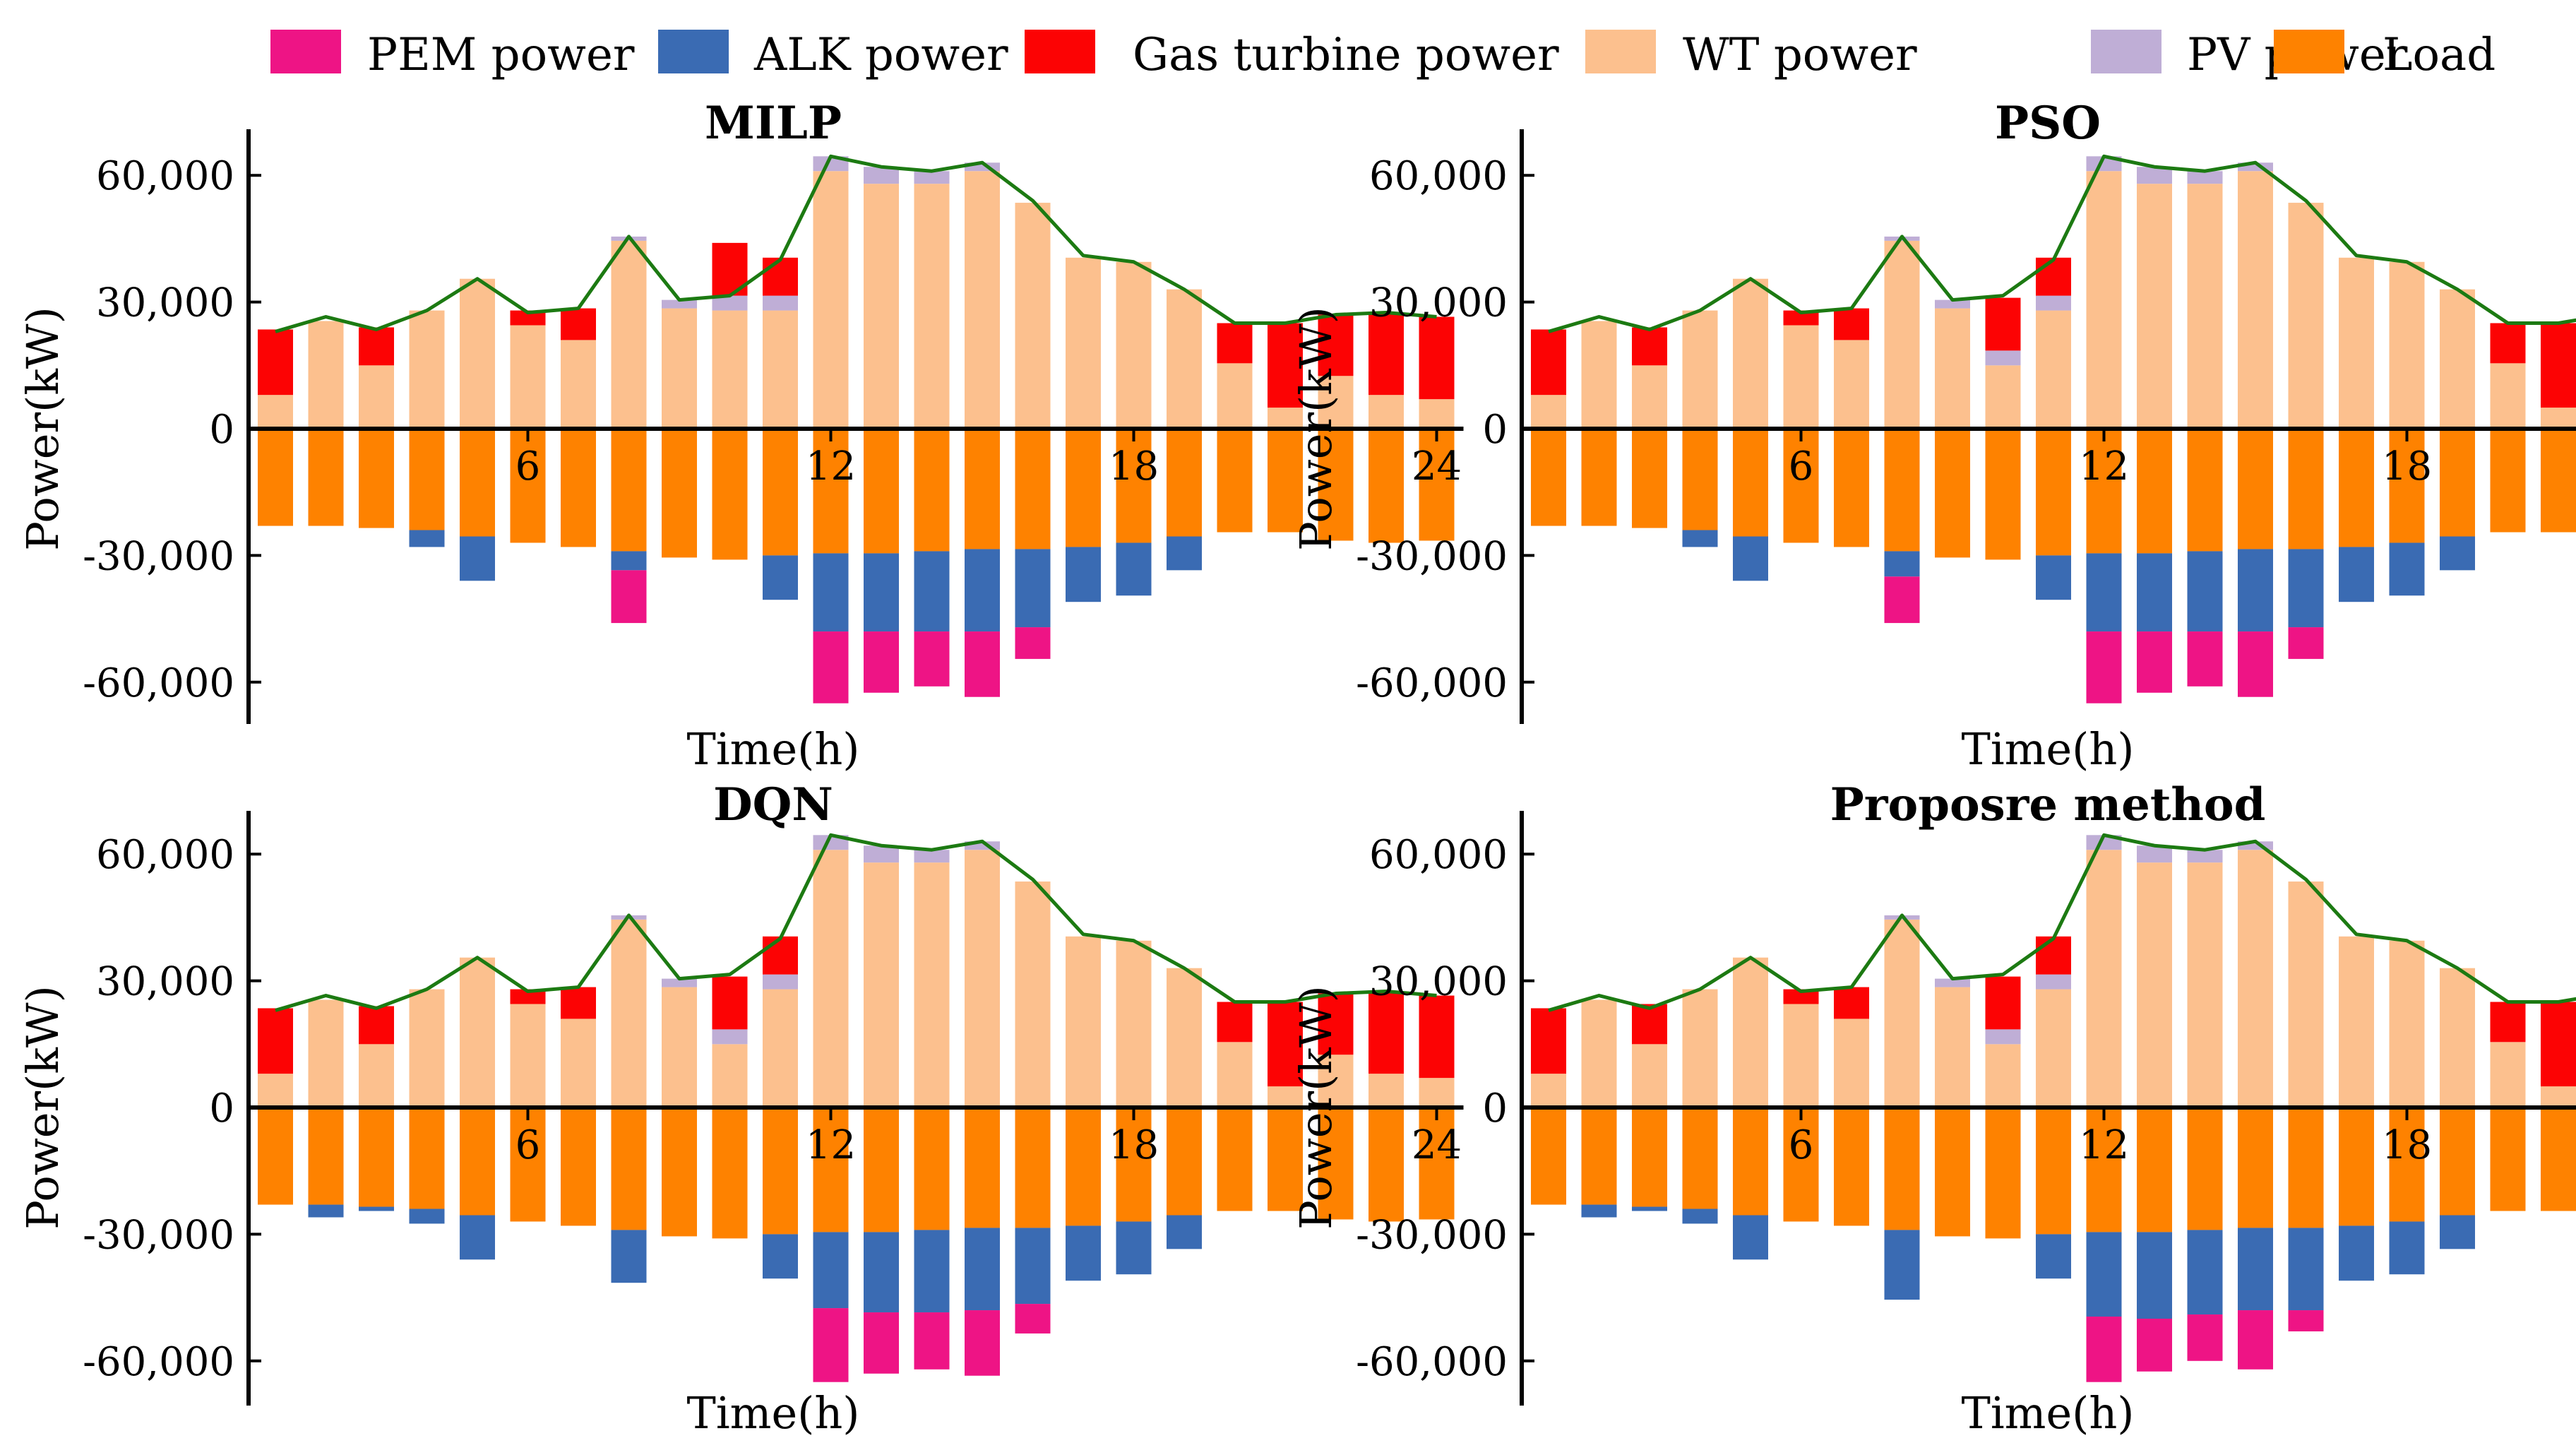 Image resolution: width=2576 pixels, height=1443 pixels. I want to click on bar-pv-h9, so click(679, 983).